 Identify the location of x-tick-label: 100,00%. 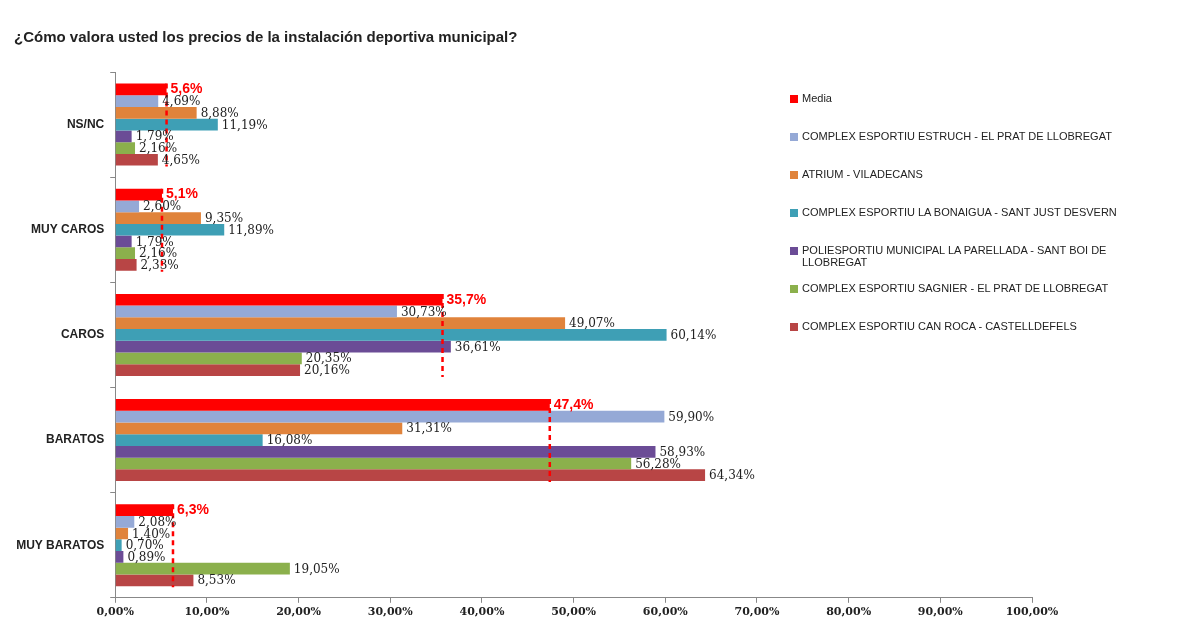
(1032, 612).